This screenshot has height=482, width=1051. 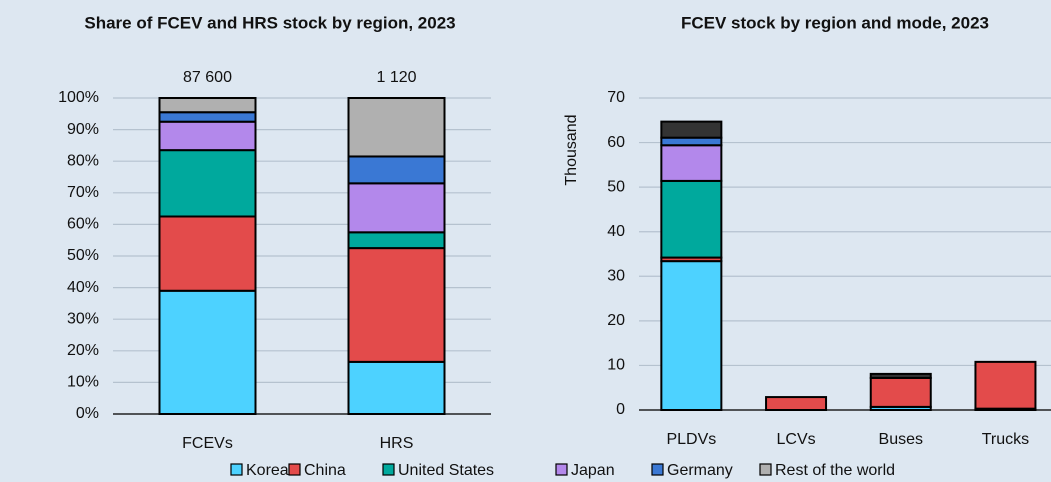 I want to click on y-tick-label: 100%, so click(x=78, y=97).